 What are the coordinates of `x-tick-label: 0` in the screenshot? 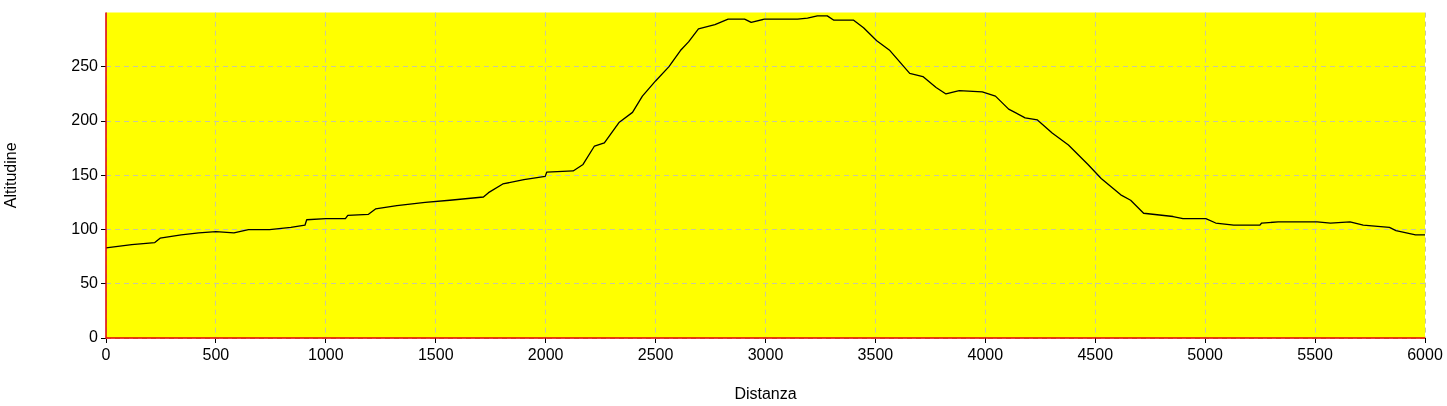 It's located at (106, 355).